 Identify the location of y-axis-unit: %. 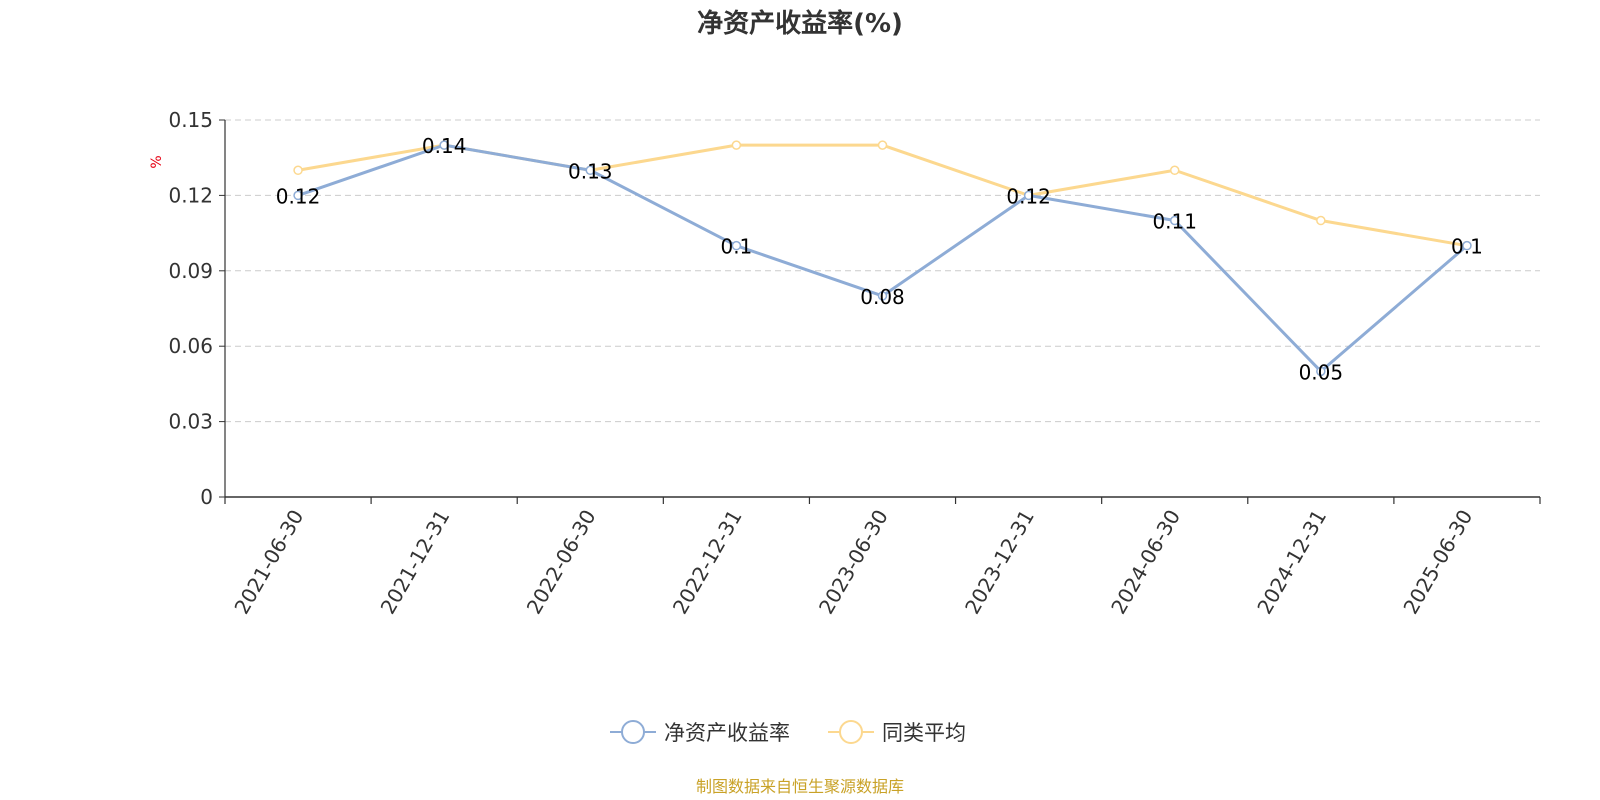
(157, 161).